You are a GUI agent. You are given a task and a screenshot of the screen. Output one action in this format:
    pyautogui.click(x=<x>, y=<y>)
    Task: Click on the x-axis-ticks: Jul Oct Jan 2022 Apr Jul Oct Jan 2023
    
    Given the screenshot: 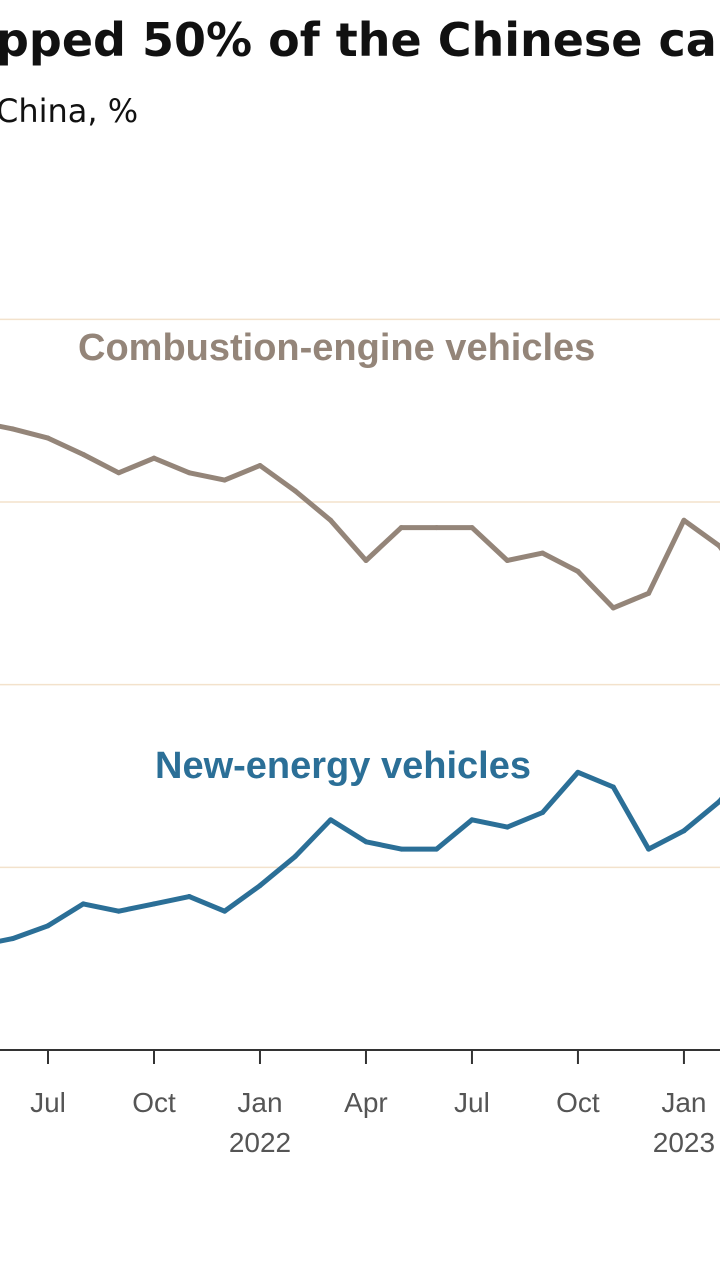 What is the action you would take?
    pyautogui.click(x=372, y=1104)
    